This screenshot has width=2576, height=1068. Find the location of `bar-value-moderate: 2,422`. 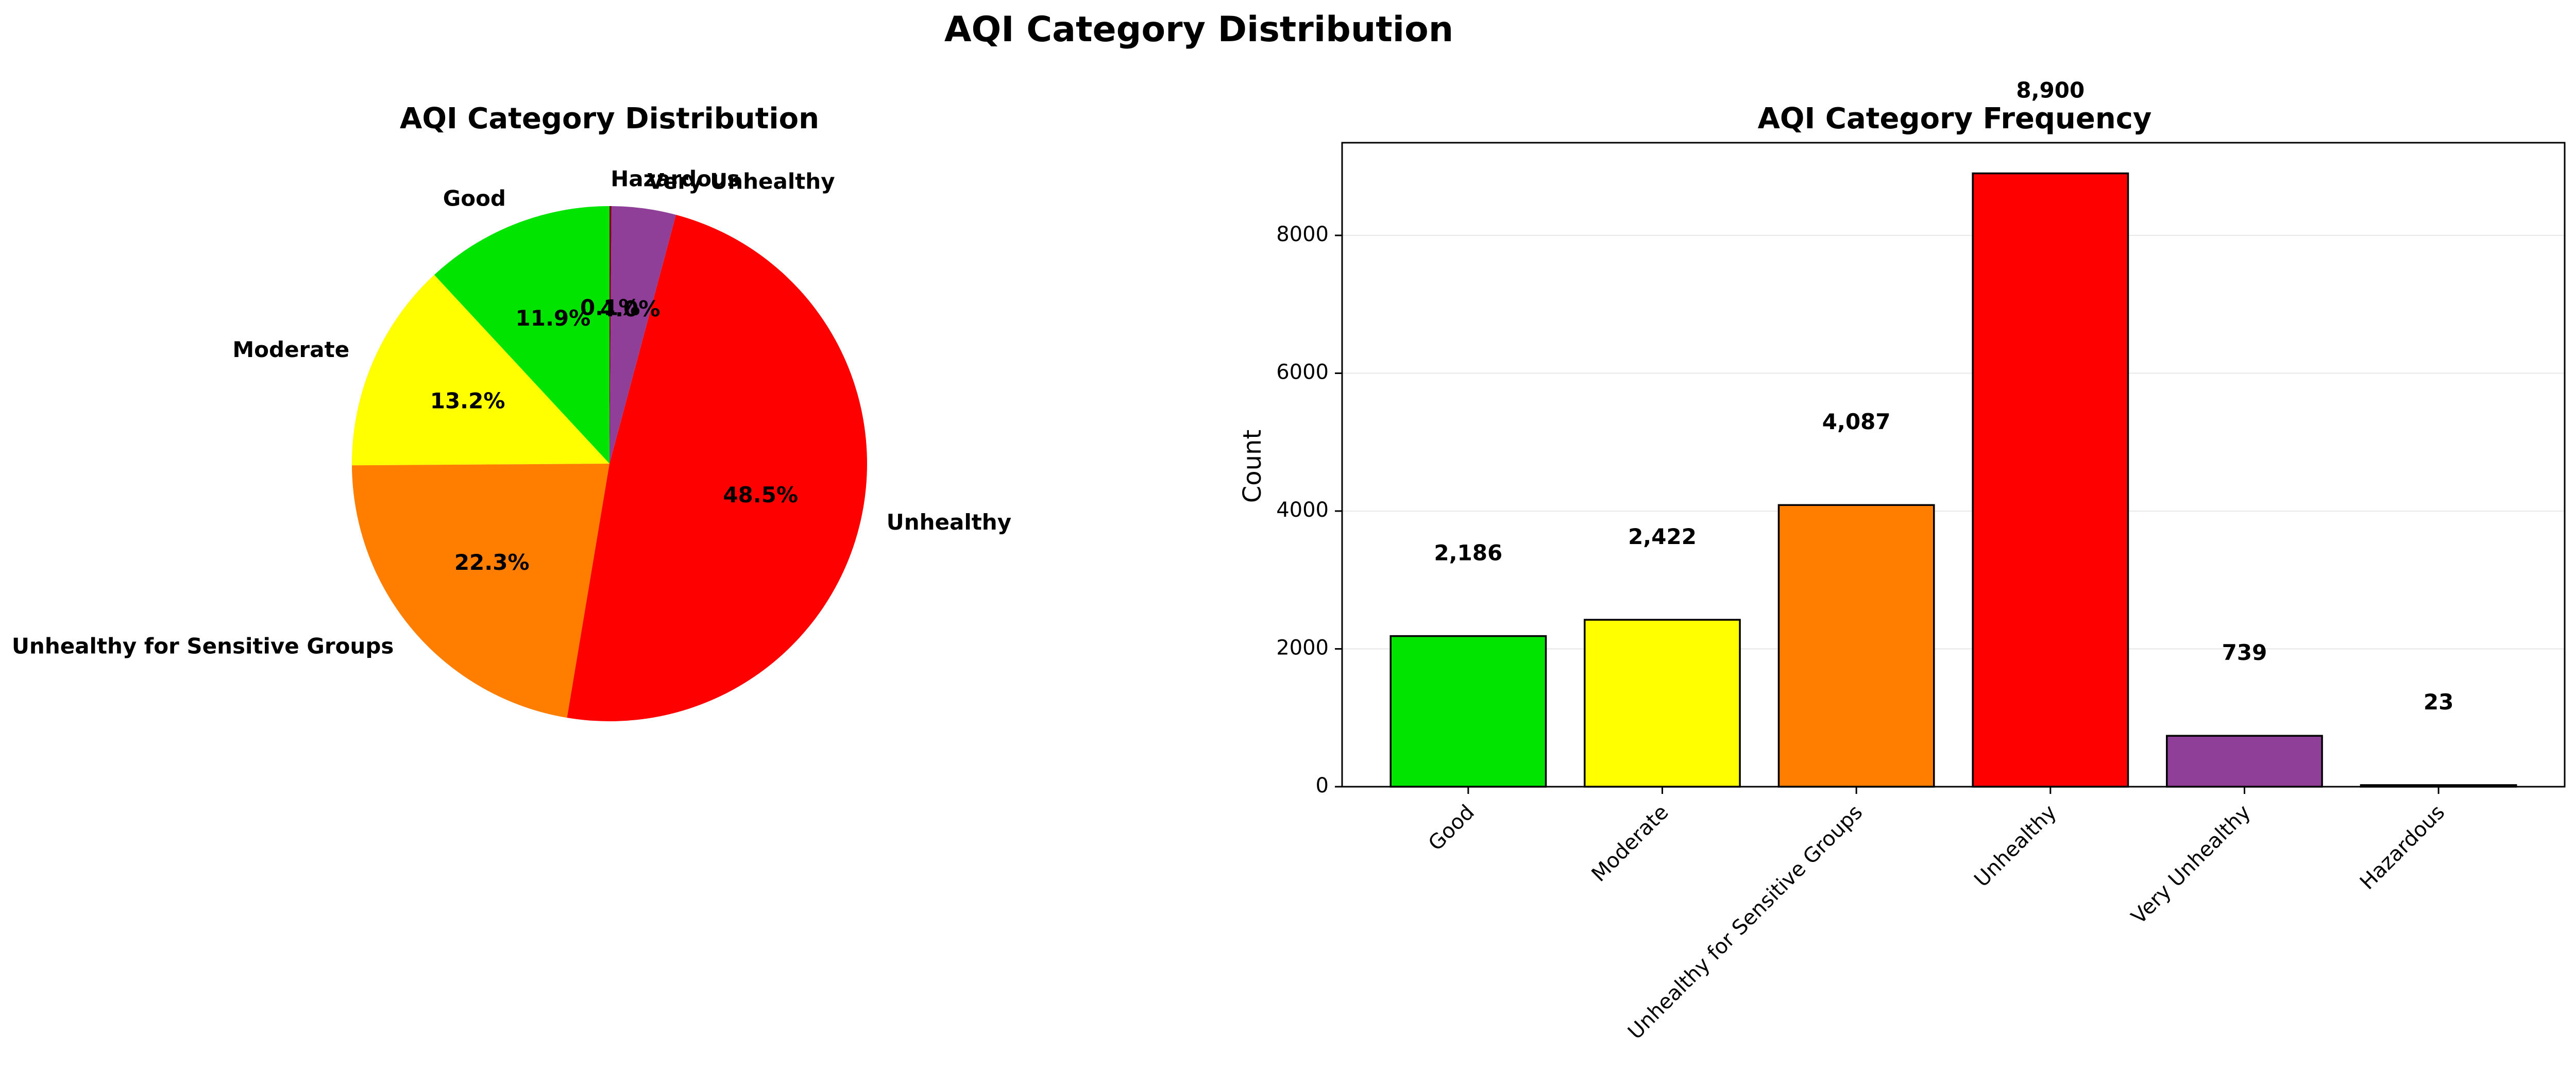

bar-value-moderate: 2,422 is located at coordinates (1662, 537).